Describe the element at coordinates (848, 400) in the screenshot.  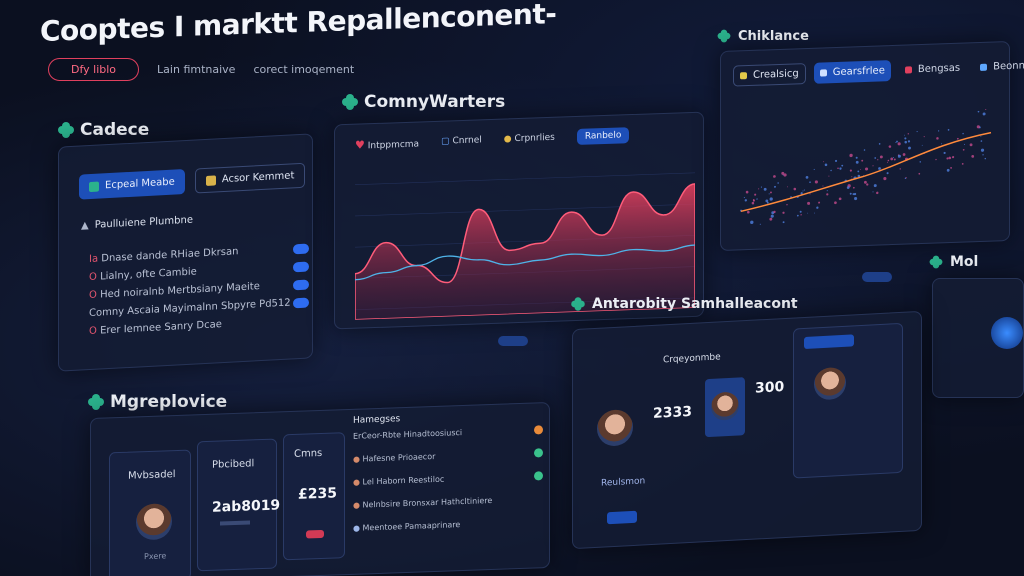
I see `side-profile-card` at that location.